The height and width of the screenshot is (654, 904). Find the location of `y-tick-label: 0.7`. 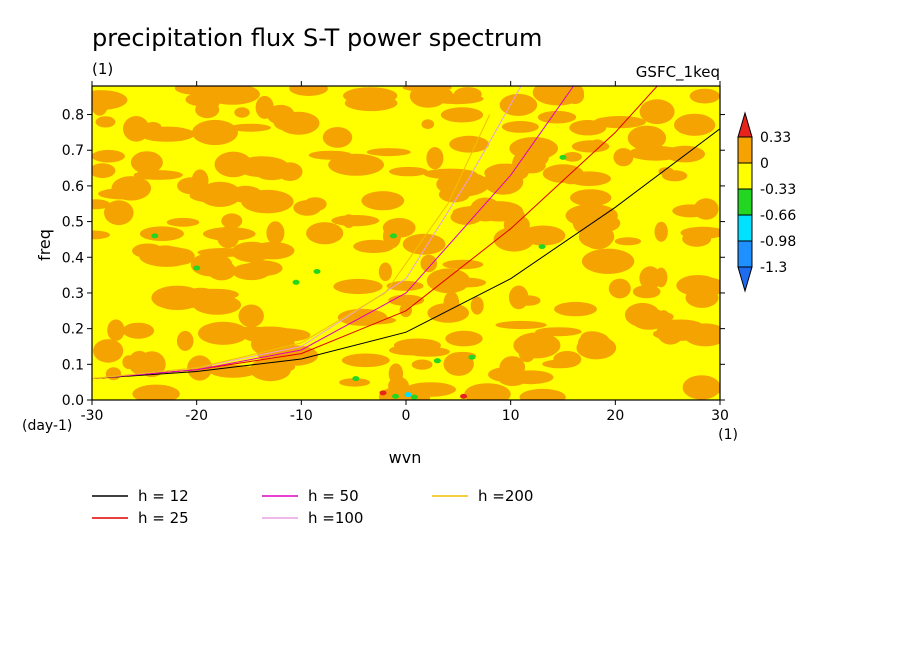

y-tick-label: 0.7 is located at coordinates (73, 151).